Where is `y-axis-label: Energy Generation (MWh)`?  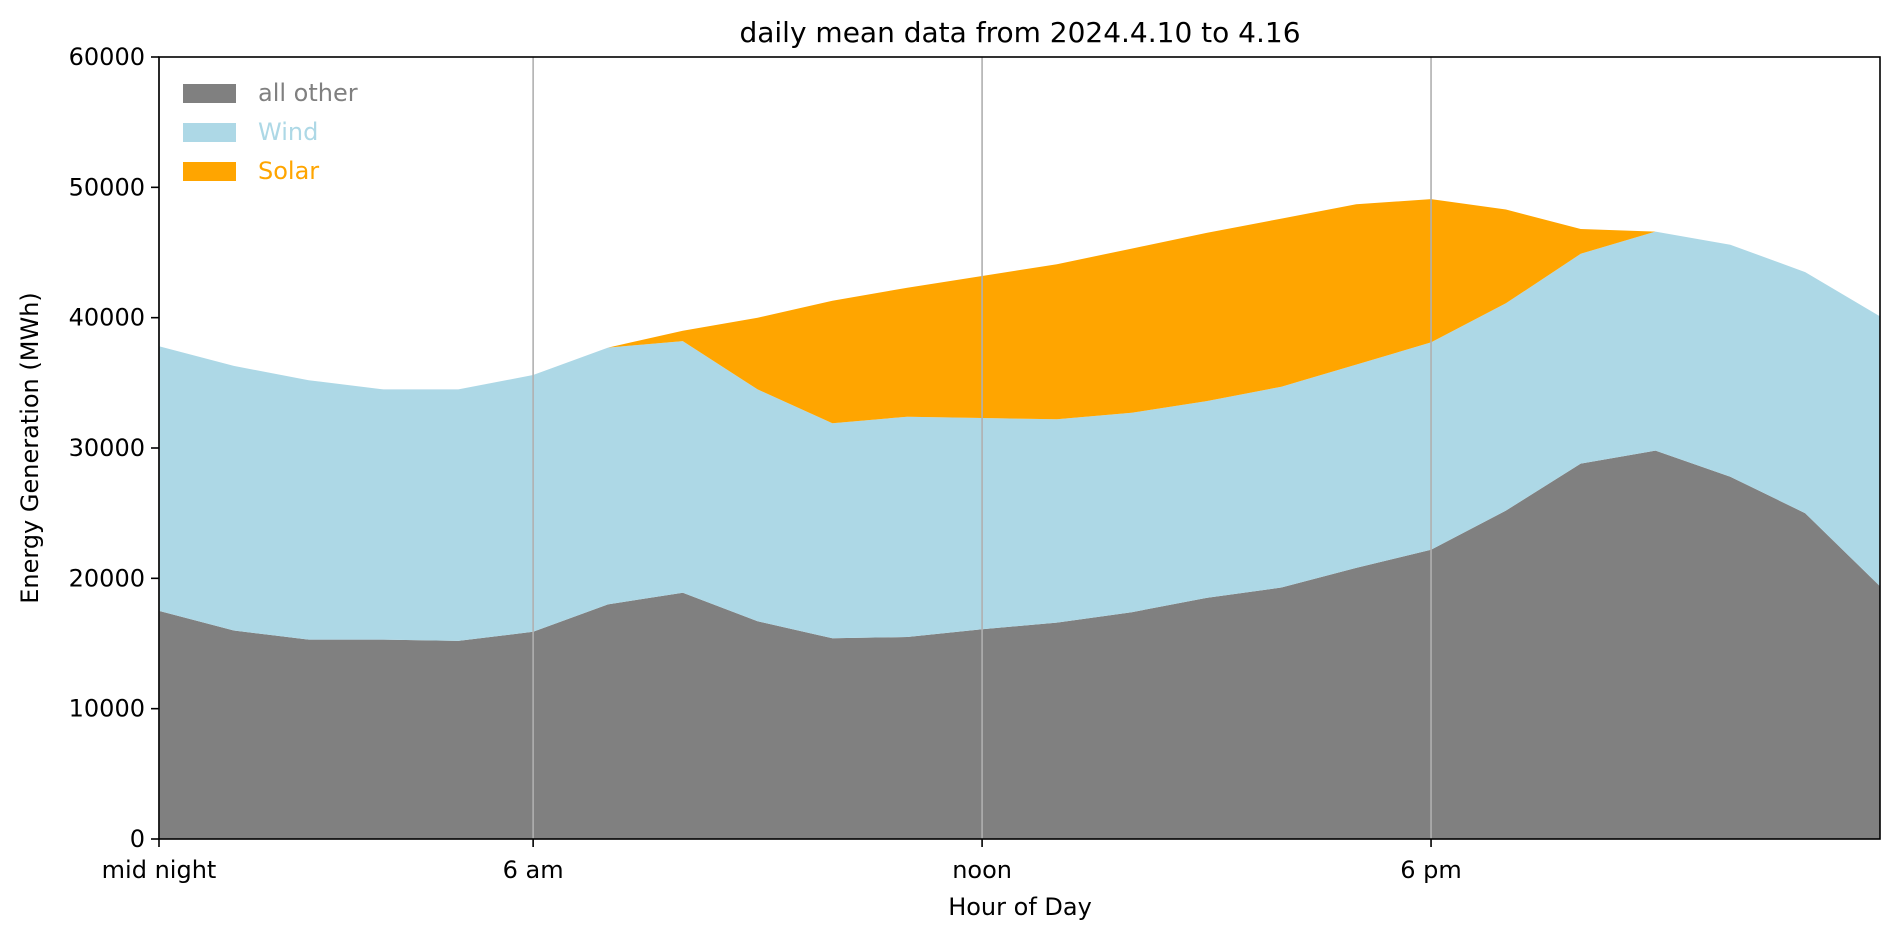 y-axis-label: Energy Generation (MWh) is located at coordinates (30, 448).